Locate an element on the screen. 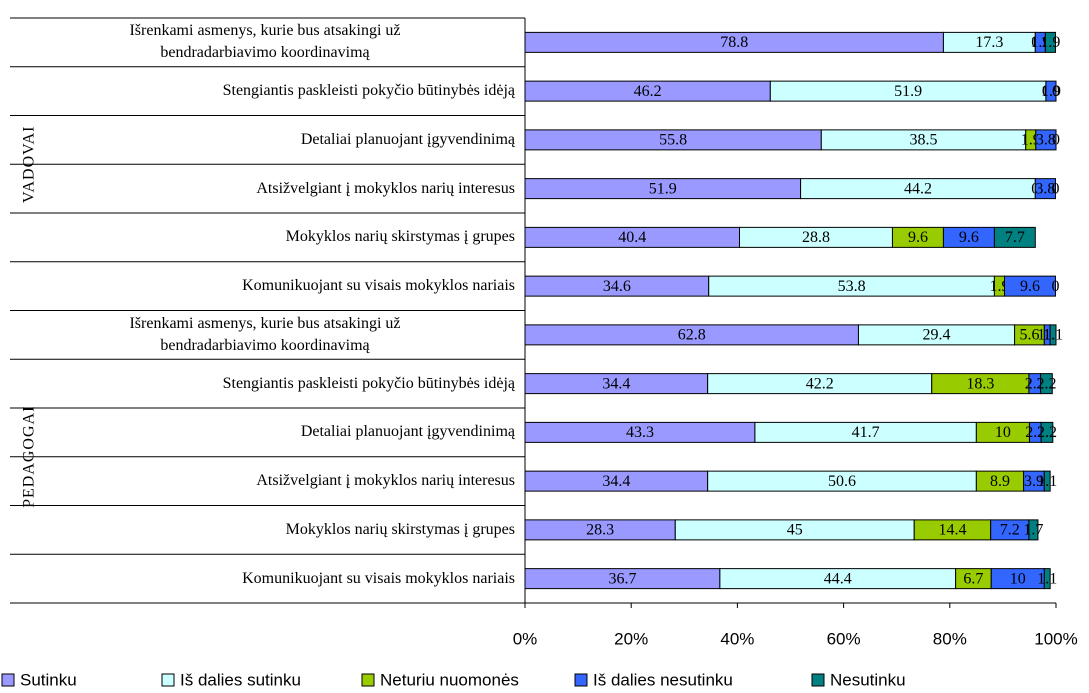 This screenshot has width=1089, height=693. x-tick-label: 100% is located at coordinates (1055, 638).